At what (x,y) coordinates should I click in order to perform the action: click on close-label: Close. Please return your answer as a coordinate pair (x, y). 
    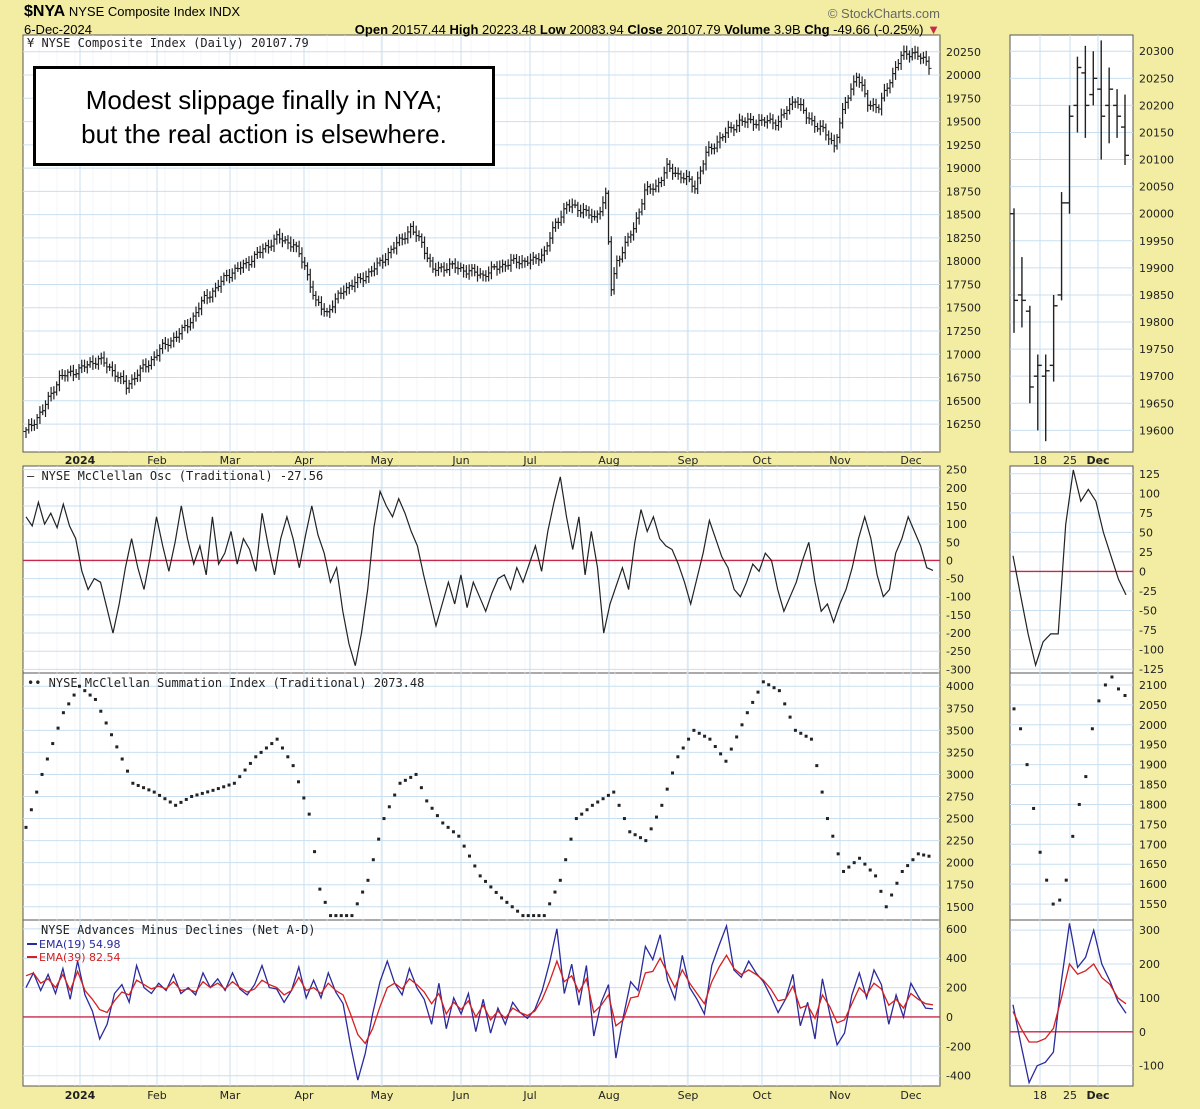
    Looking at the image, I should click on (645, 29).